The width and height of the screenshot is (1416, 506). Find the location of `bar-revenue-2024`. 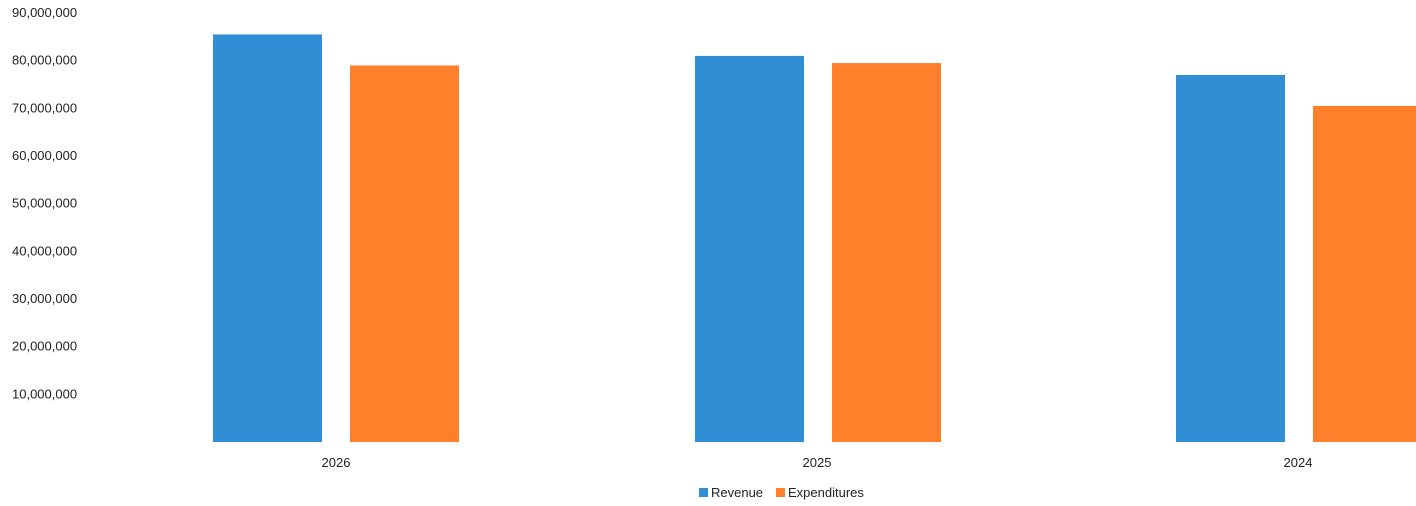

bar-revenue-2024 is located at coordinates (1230, 258).